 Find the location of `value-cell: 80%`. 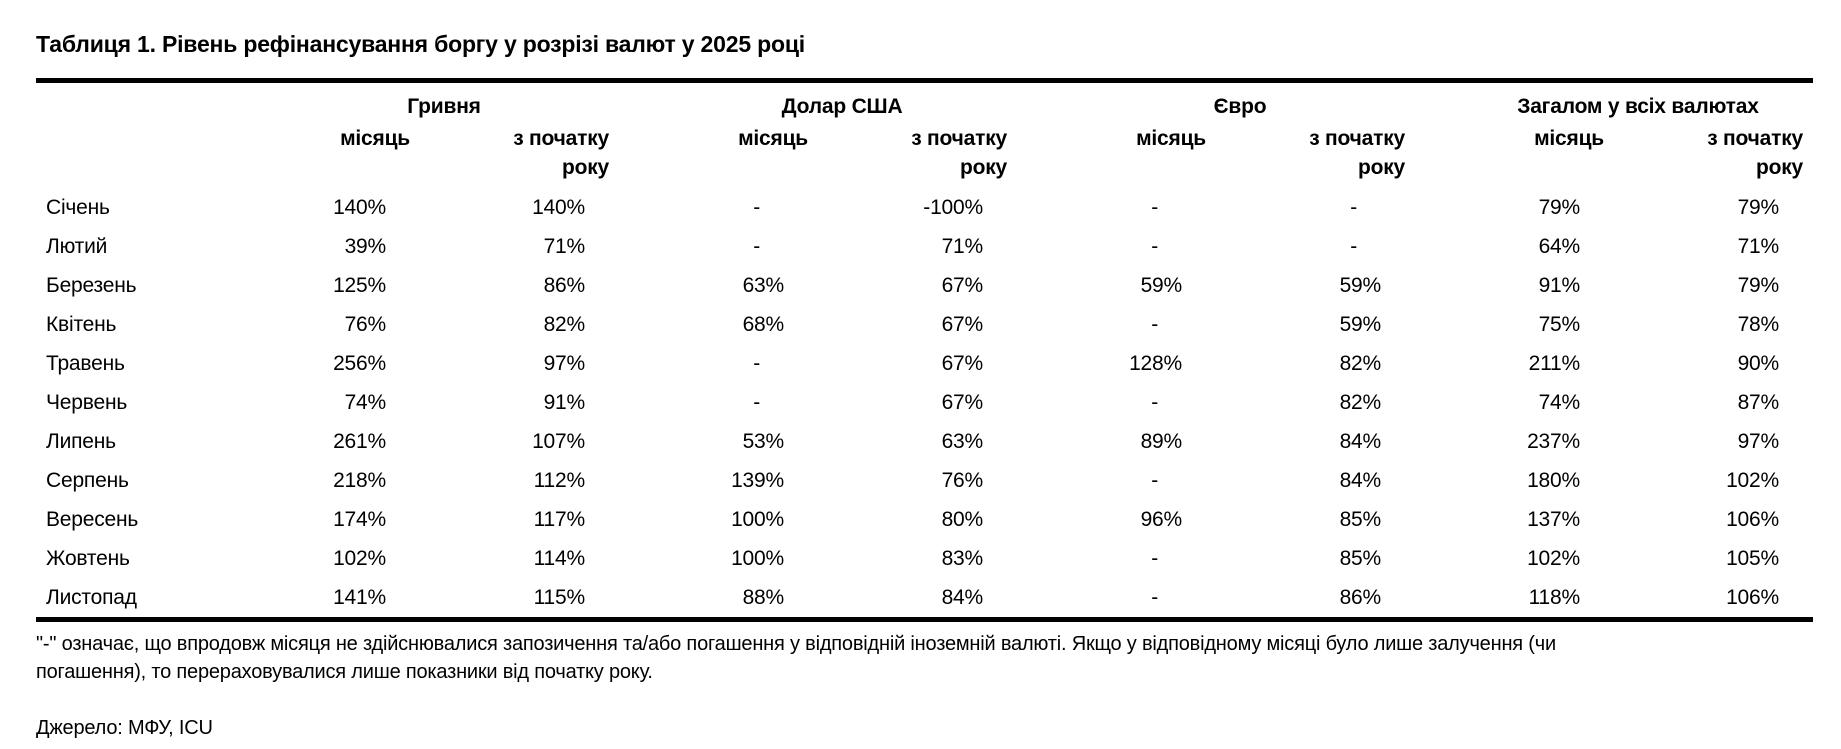

value-cell: 80% is located at coordinates (962, 519).